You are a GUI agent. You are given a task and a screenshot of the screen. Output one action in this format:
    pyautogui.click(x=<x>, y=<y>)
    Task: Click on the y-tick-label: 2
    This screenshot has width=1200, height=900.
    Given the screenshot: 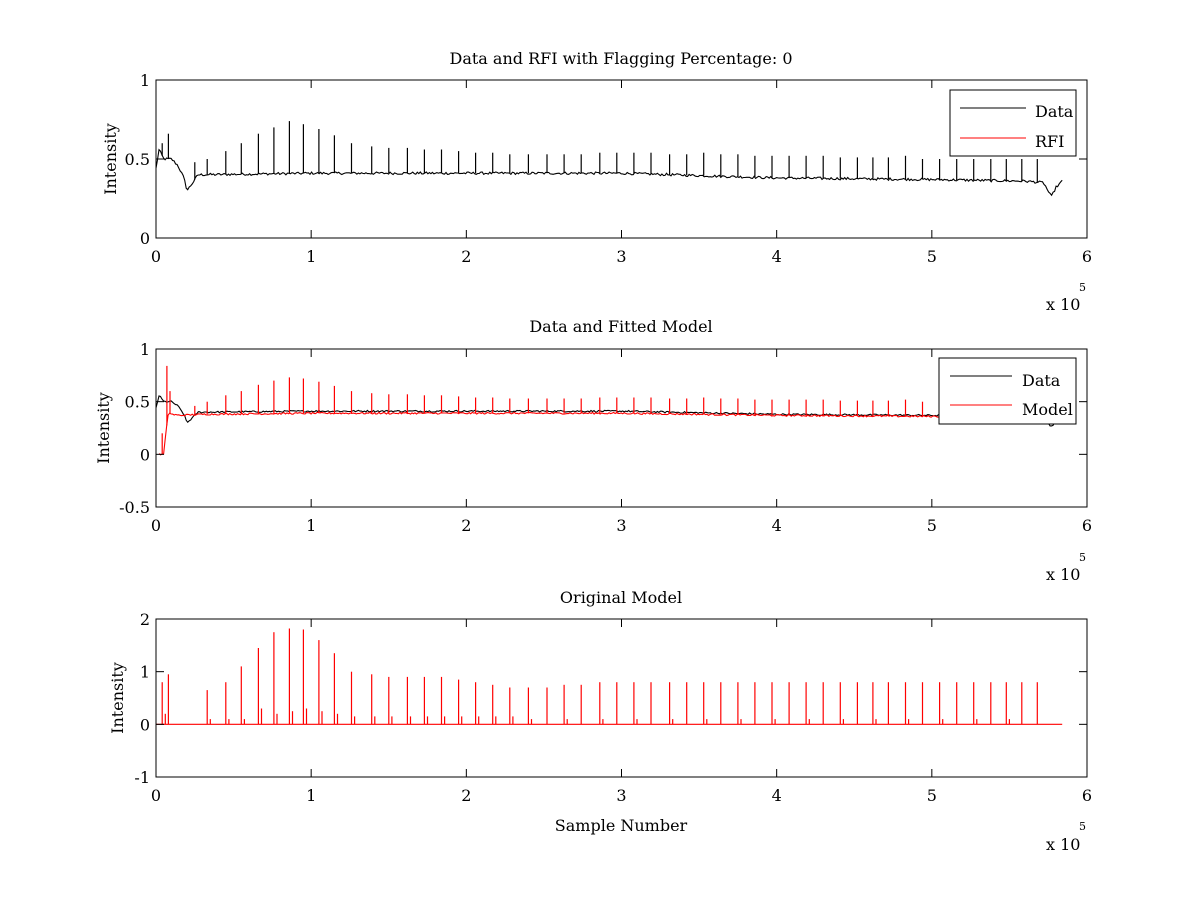 What is the action you would take?
    pyautogui.click(x=145, y=619)
    